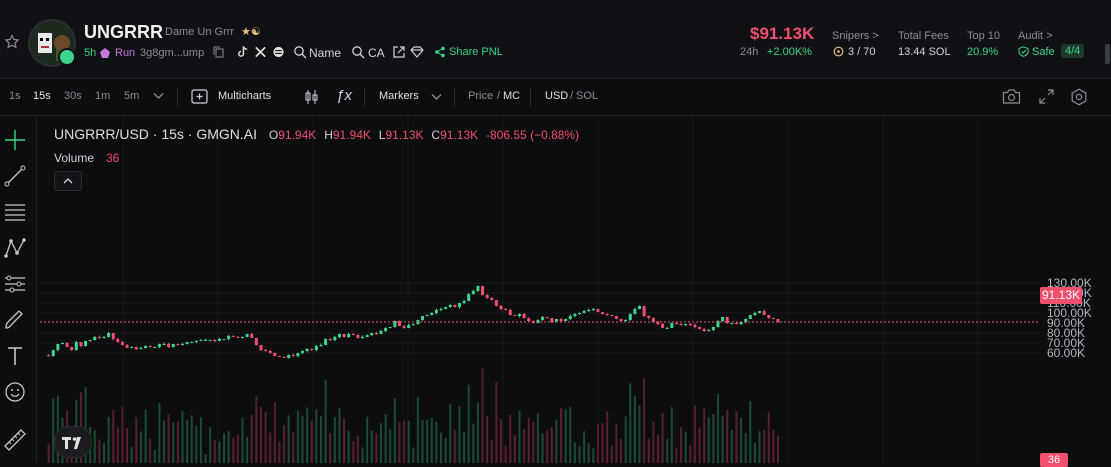 Image resolution: width=1111 pixels, height=467 pixels. What do you see at coordinates (15, 320) in the screenshot?
I see `brush-icon` at bounding box center [15, 320].